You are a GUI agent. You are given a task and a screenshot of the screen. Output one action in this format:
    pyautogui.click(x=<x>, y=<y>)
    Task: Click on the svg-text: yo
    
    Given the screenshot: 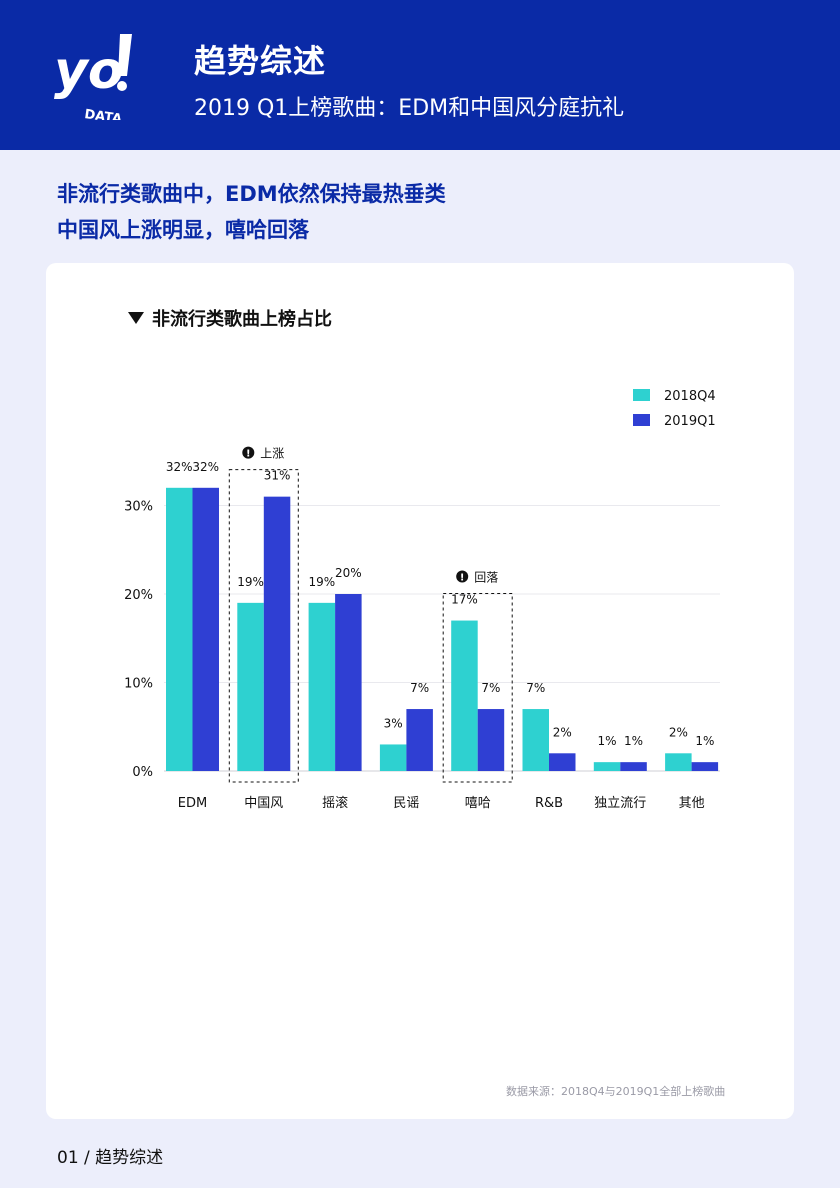 What is the action you would take?
    pyautogui.click(x=89, y=71)
    